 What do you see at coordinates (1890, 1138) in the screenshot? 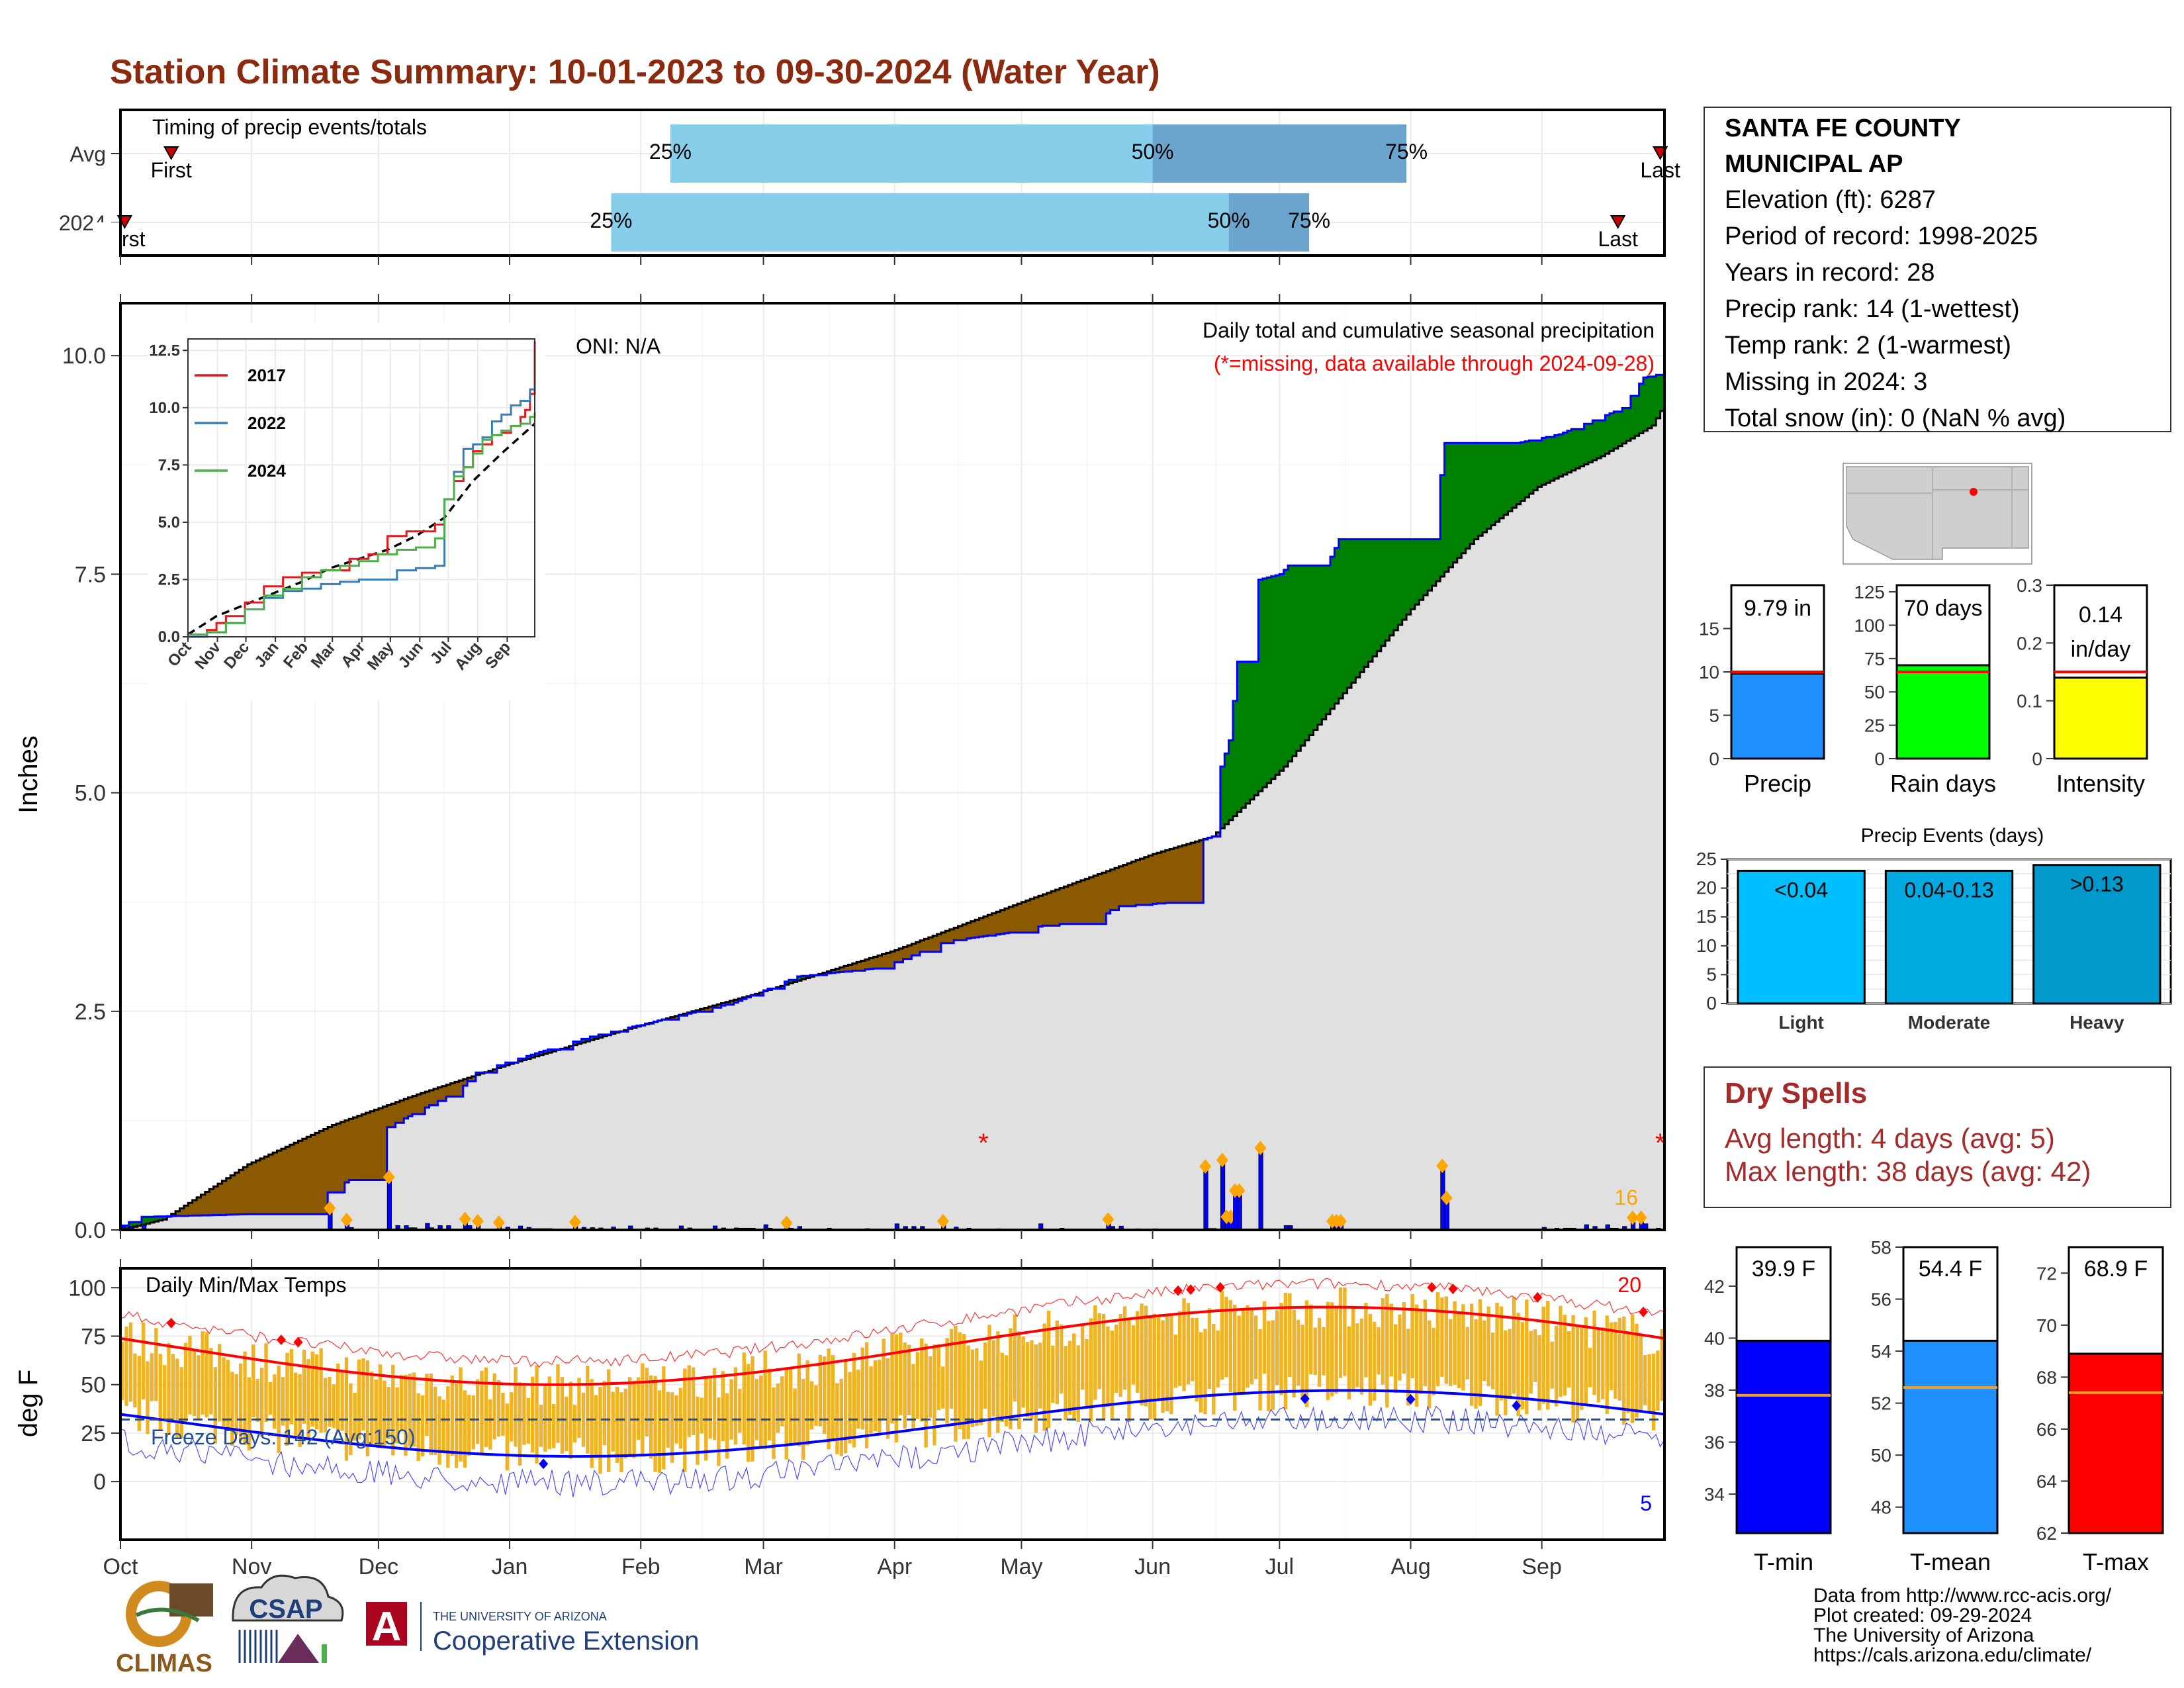
I see `dry-spells-avg: Avg length: 4 days (avg: 5)` at bounding box center [1890, 1138].